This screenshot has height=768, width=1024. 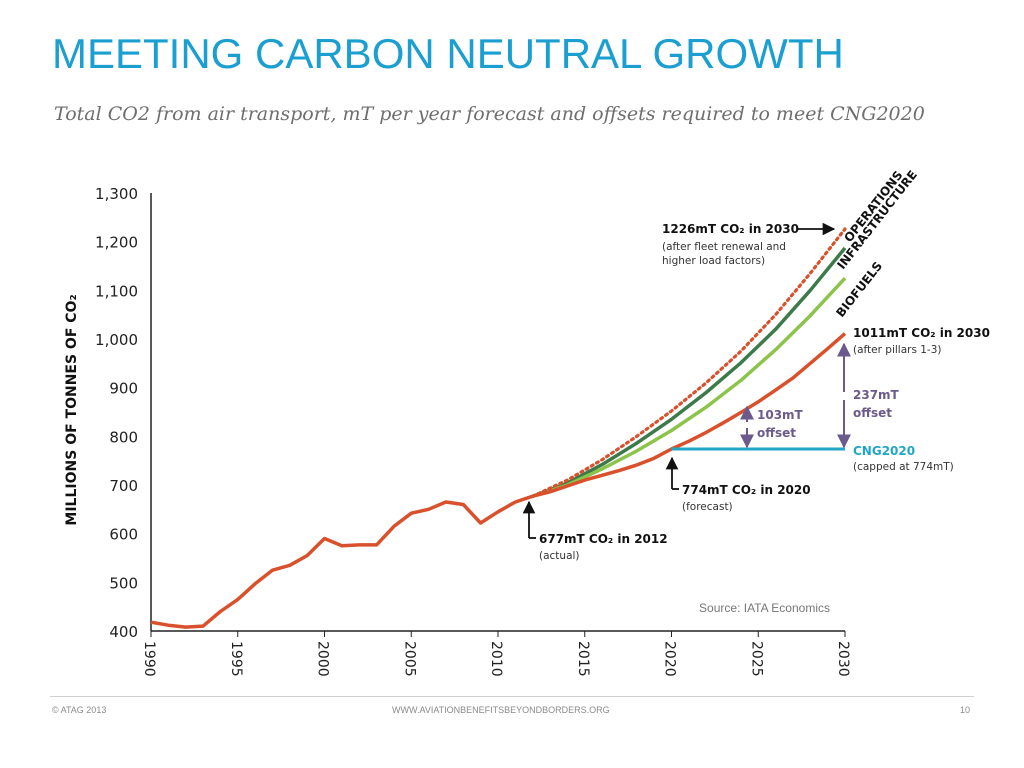 What do you see at coordinates (116, 291) in the screenshot?
I see `y-tick-label: 1,100` at bounding box center [116, 291].